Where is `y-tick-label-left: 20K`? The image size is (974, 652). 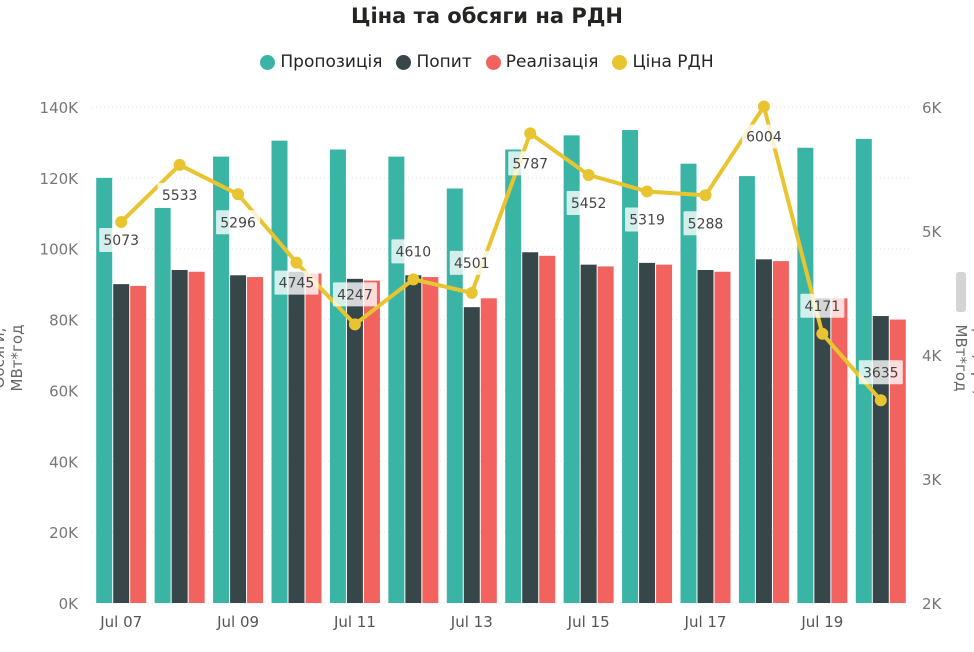 y-tick-label-left: 20K is located at coordinates (64, 533).